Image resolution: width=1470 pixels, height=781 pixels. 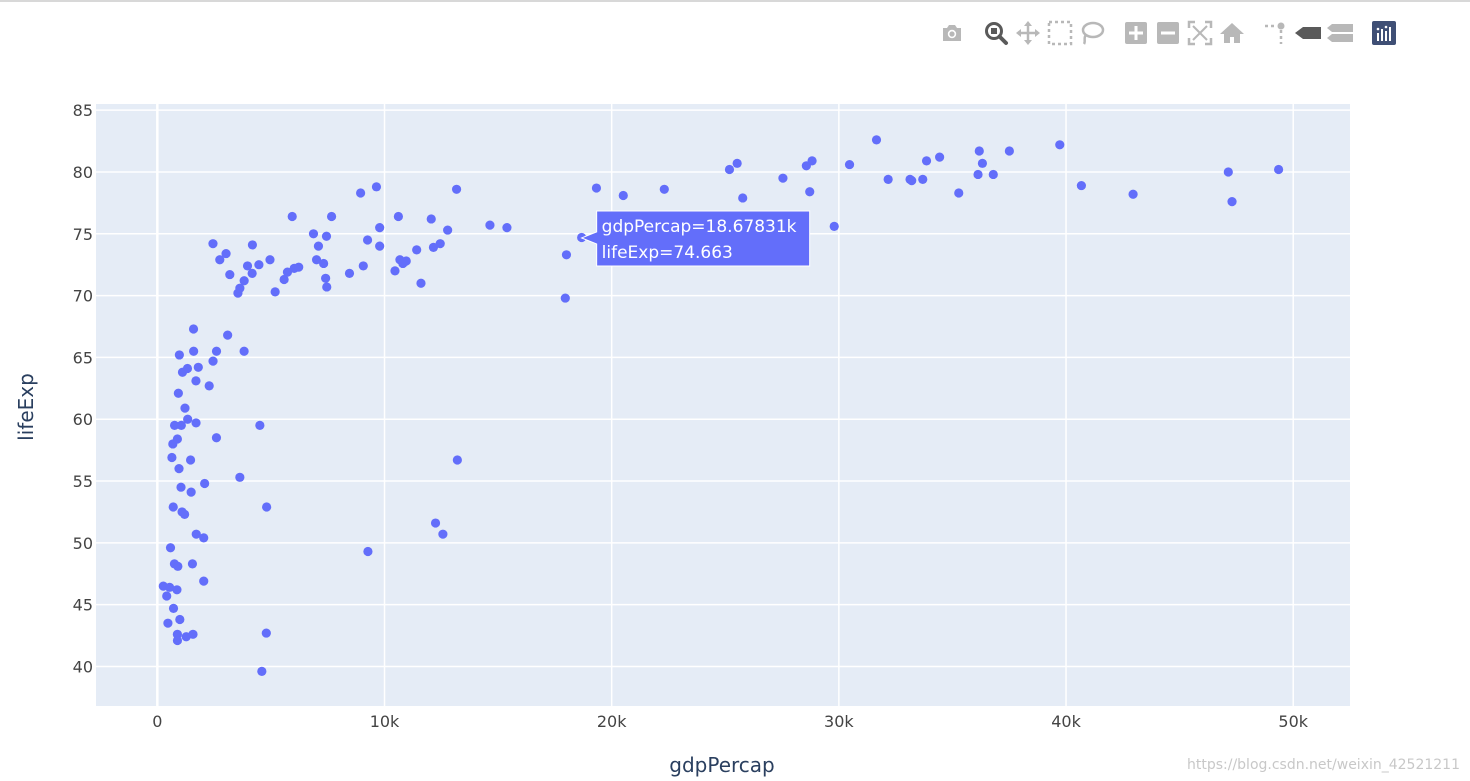 What do you see at coordinates (1384, 33) in the screenshot?
I see `plotly-logo-link` at bounding box center [1384, 33].